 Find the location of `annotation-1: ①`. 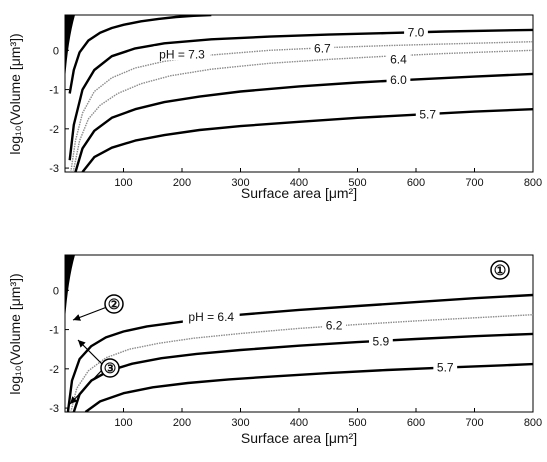

annotation-1: ① is located at coordinates (500, 270).